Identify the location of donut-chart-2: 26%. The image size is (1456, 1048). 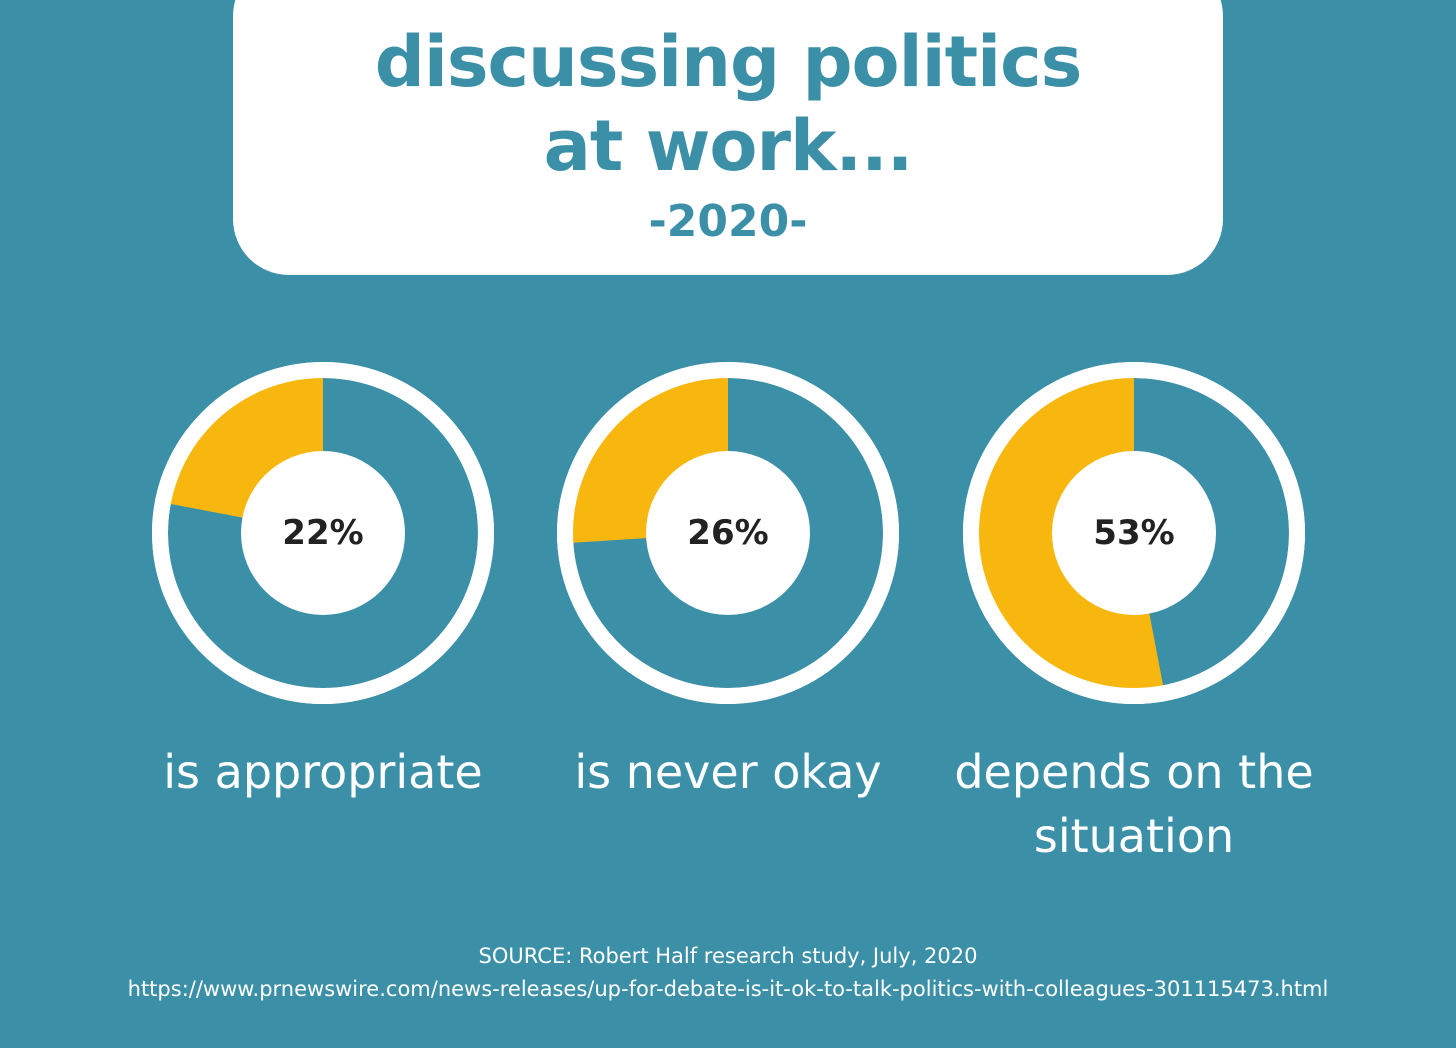
(728, 533).